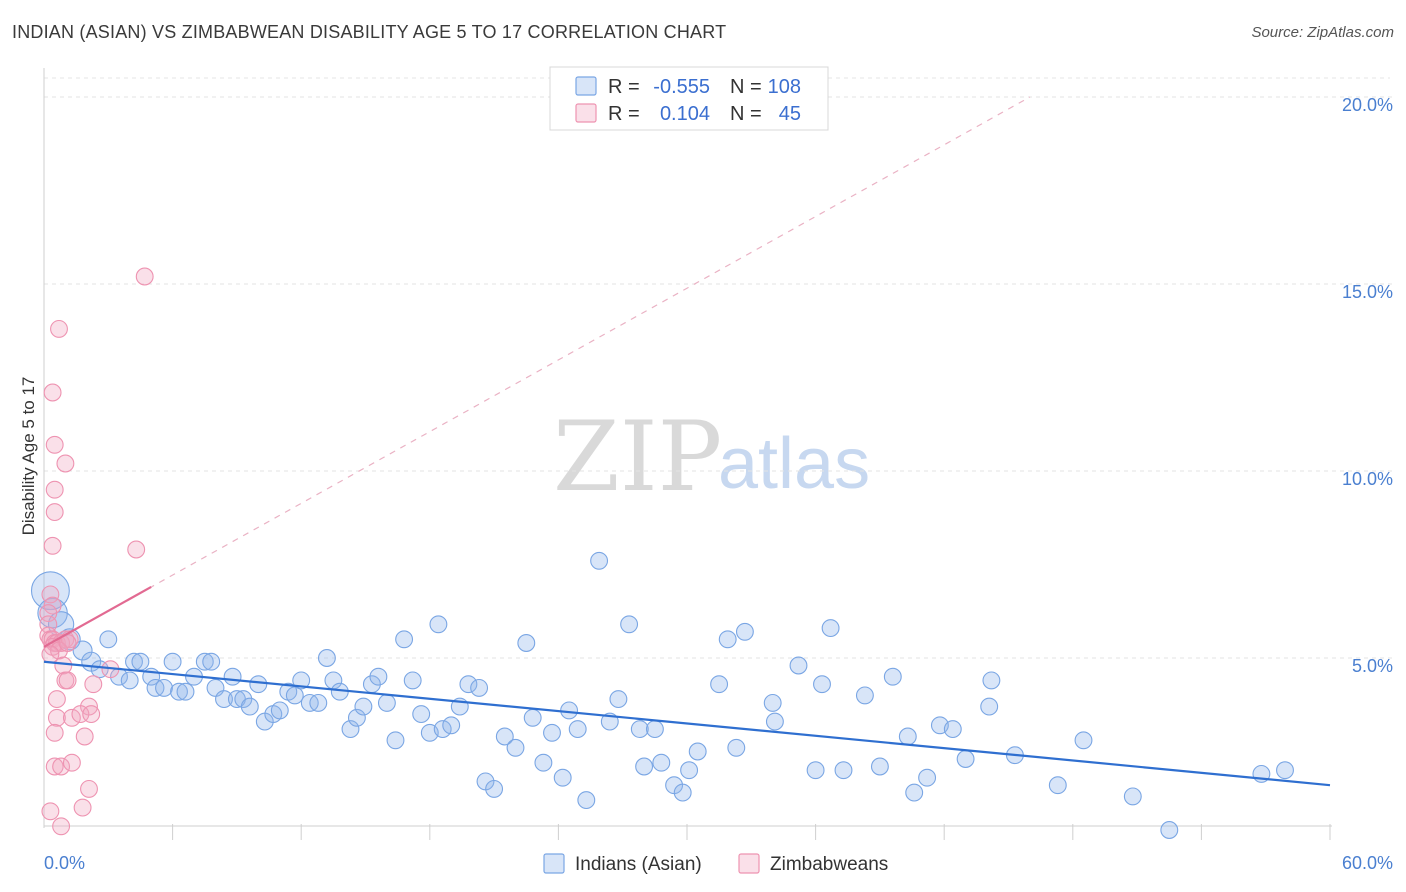 This screenshot has width=1406, height=892. I want to click on bottom-legend-label-indians: Indians (Asian), so click(638, 864).